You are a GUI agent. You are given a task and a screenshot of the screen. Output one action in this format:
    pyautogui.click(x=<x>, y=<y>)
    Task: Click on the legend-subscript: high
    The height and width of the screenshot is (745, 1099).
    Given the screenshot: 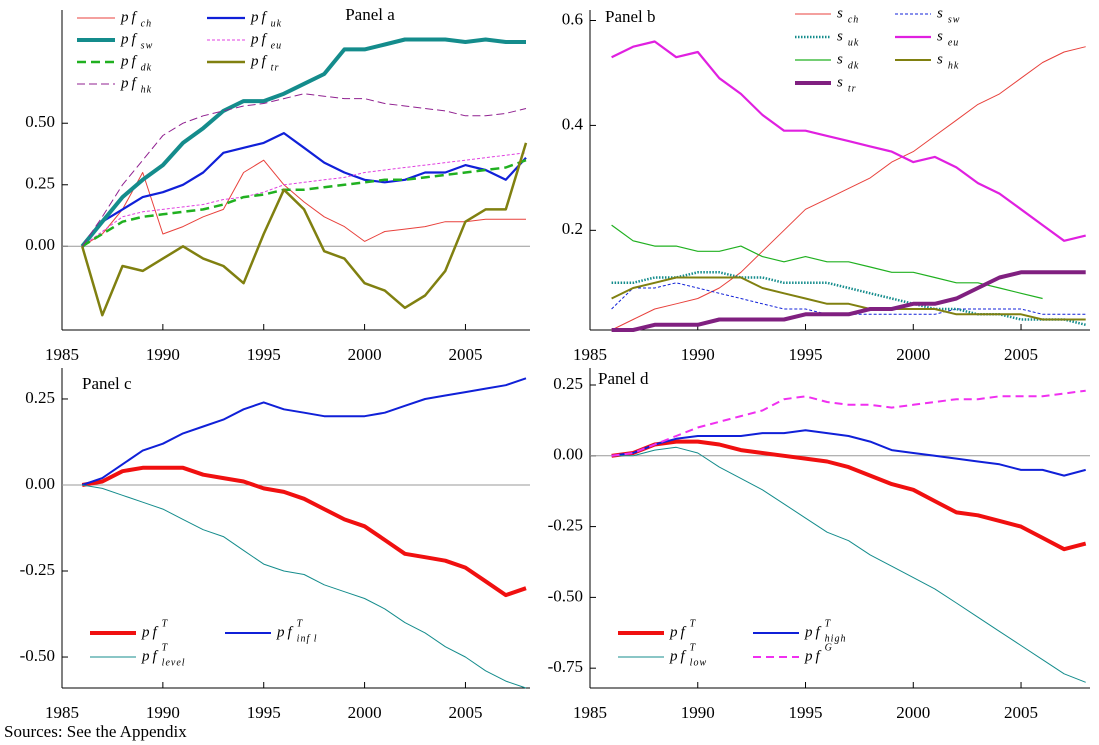 What is the action you would take?
    pyautogui.click(x=836, y=638)
    